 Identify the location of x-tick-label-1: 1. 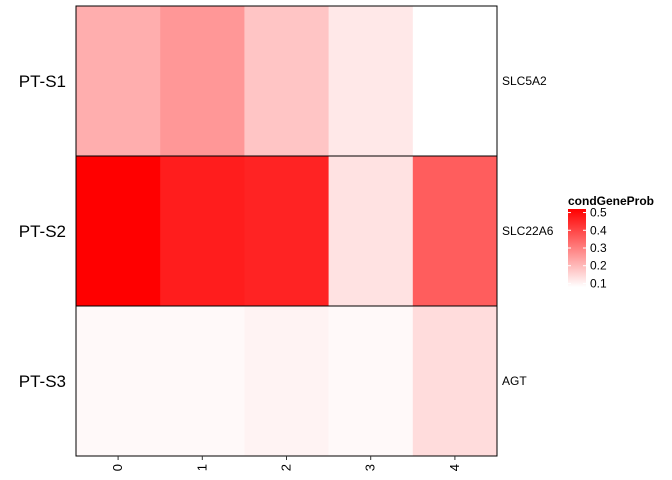
(201, 467).